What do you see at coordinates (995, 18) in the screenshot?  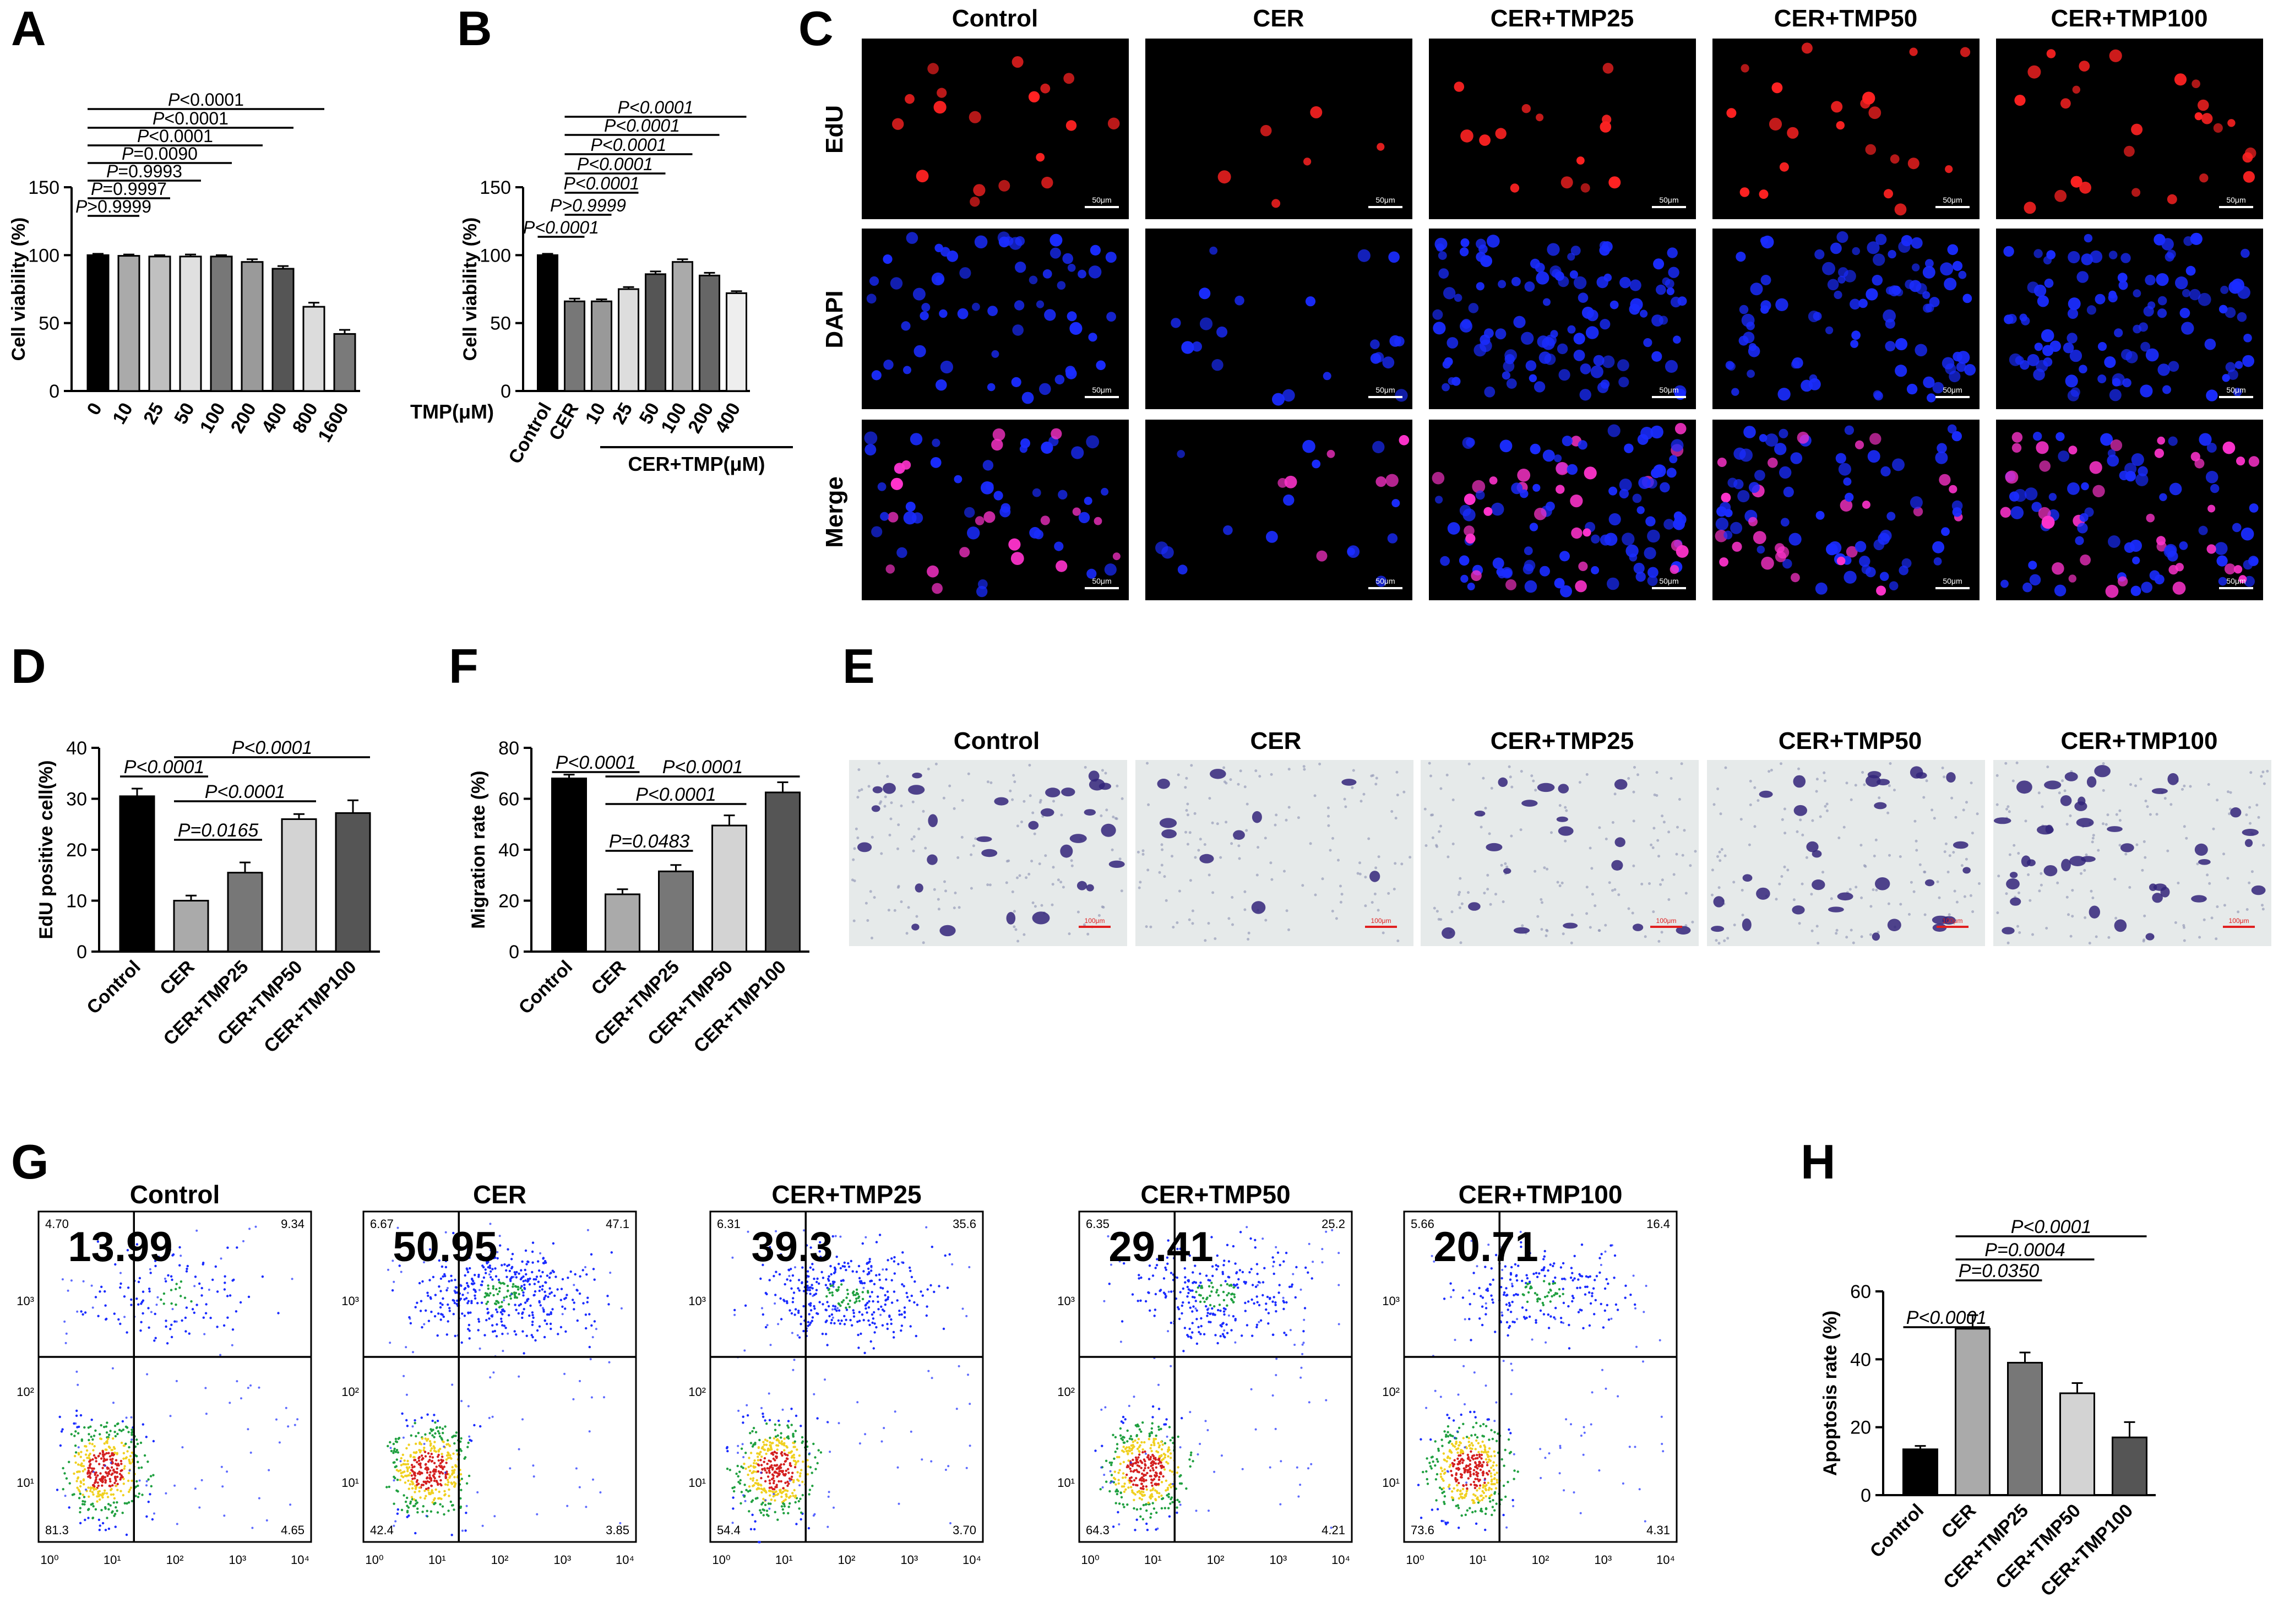 I see `micro-col-label: Control` at bounding box center [995, 18].